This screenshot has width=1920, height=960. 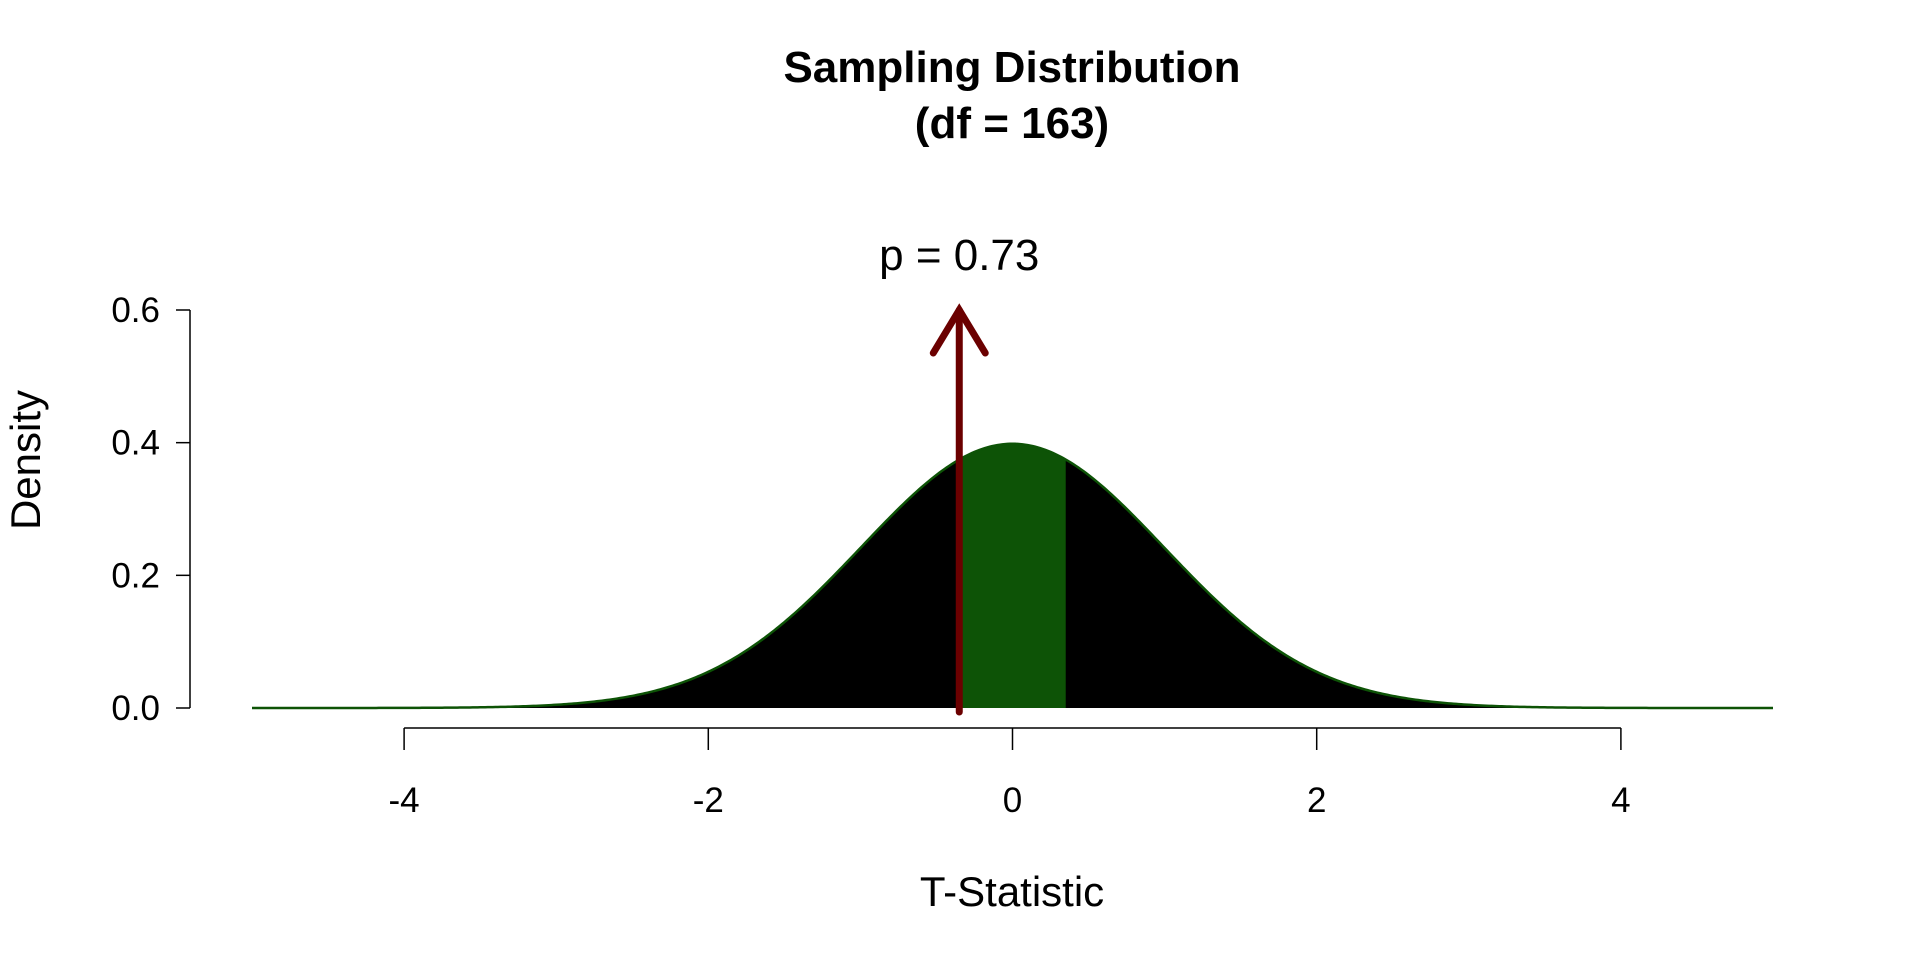 What do you see at coordinates (1012, 123) in the screenshot?
I see `chart-subtitle: (df = 163)` at bounding box center [1012, 123].